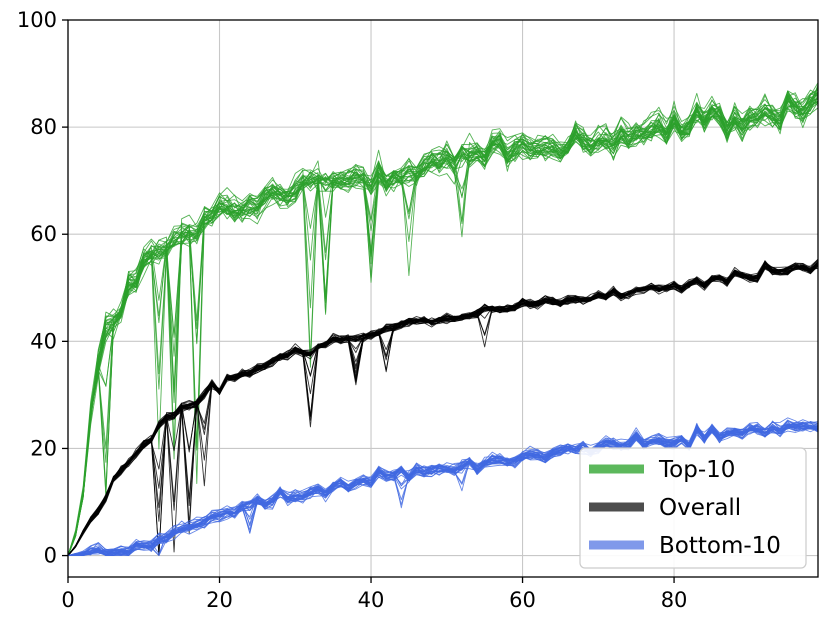  Describe the element at coordinates (720, 546) in the screenshot. I see `legend-label: Bottom-10` at that location.